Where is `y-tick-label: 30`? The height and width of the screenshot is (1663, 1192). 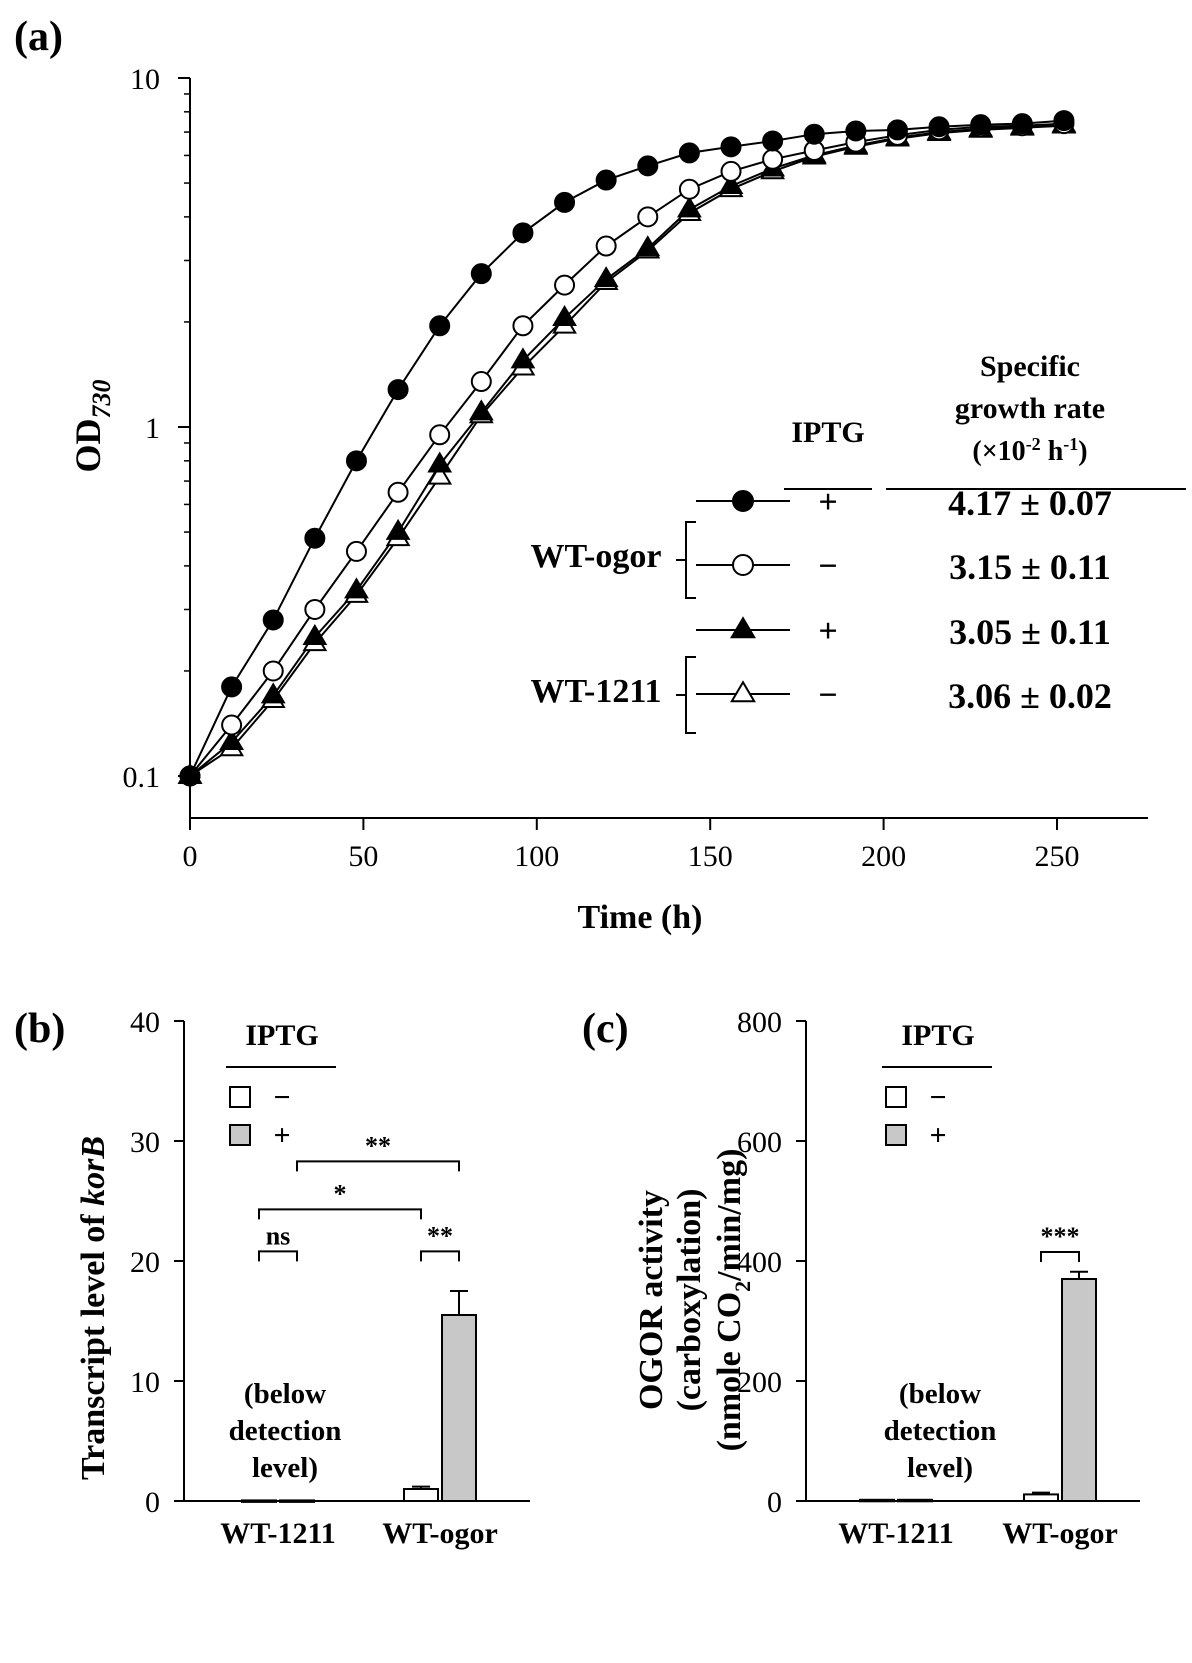 y-tick-label: 30 is located at coordinates (145, 1142).